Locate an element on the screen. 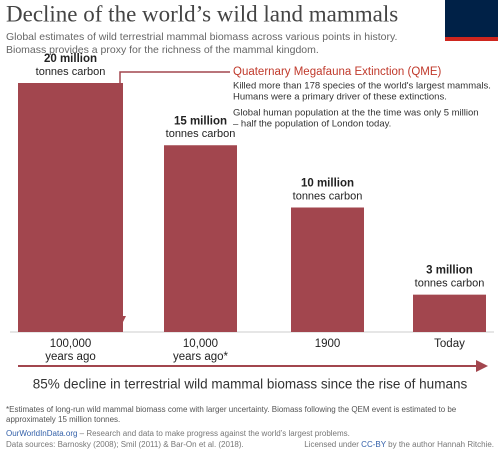  license-link: CC-BY is located at coordinates (374, 444).